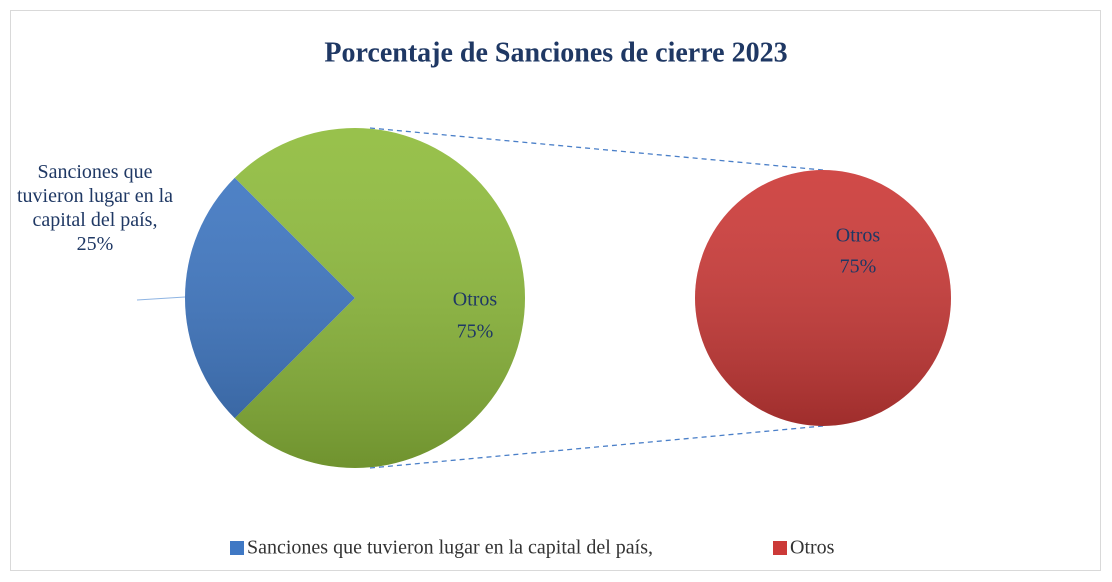 This screenshot has width=1112, height=582. Describe the element at coordinates (95, 244) in the screenshot. I see `data-label-value: 25%` at that location.